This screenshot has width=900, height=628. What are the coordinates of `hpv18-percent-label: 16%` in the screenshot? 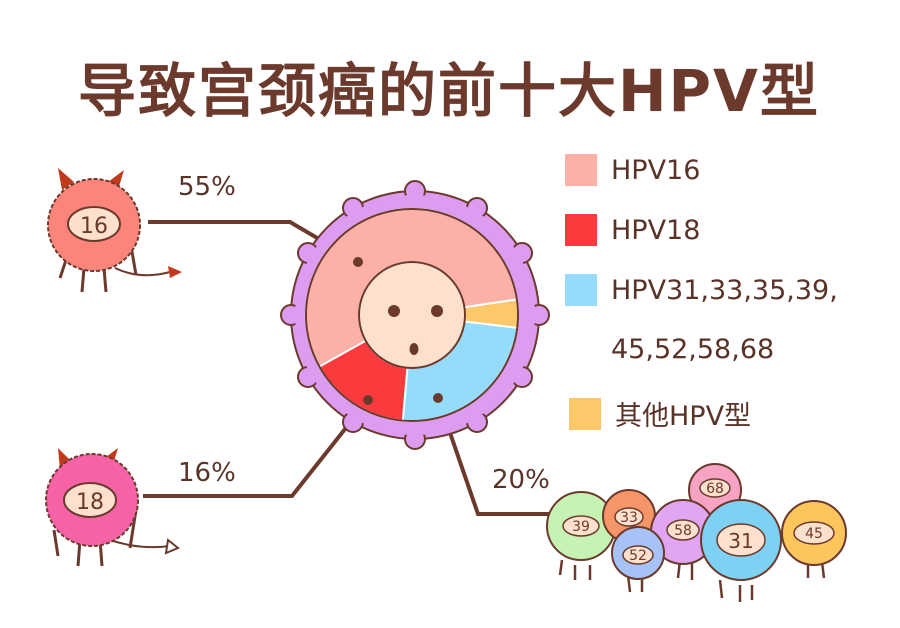 It's located at (207, 473).